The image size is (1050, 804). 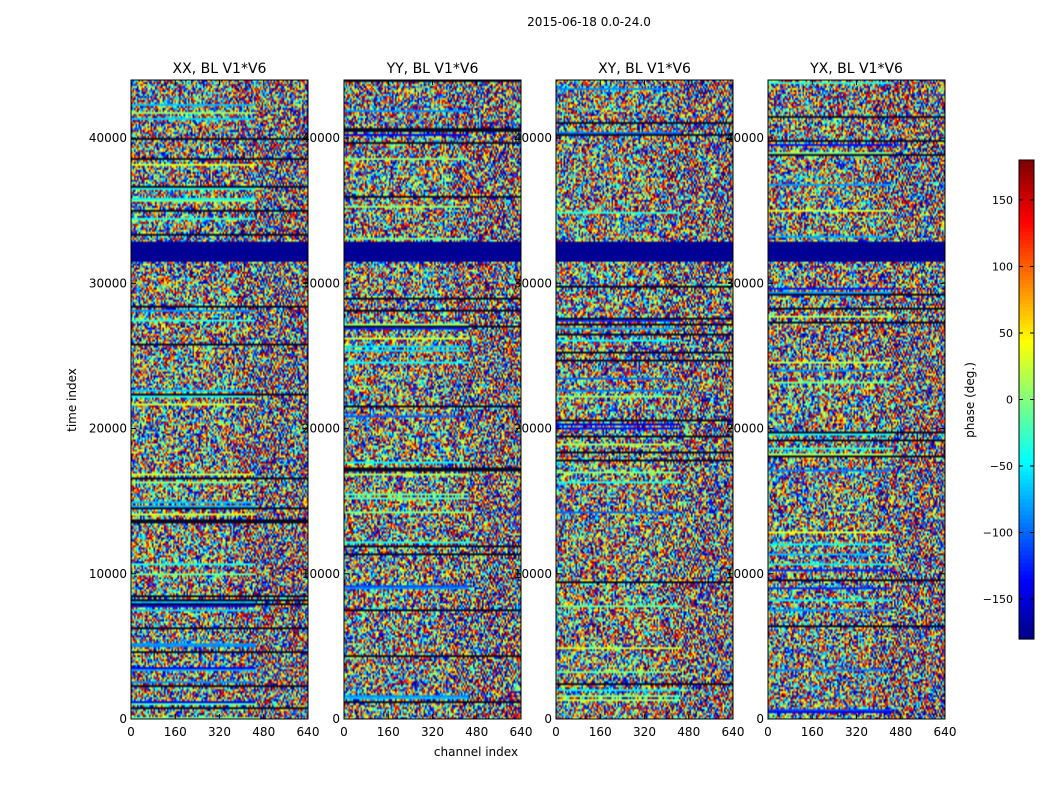 What do you see at coordinates (998, 533) in the screenshot?
I see `colorbar-tick-label: −100` at bounding box center [998, 533].